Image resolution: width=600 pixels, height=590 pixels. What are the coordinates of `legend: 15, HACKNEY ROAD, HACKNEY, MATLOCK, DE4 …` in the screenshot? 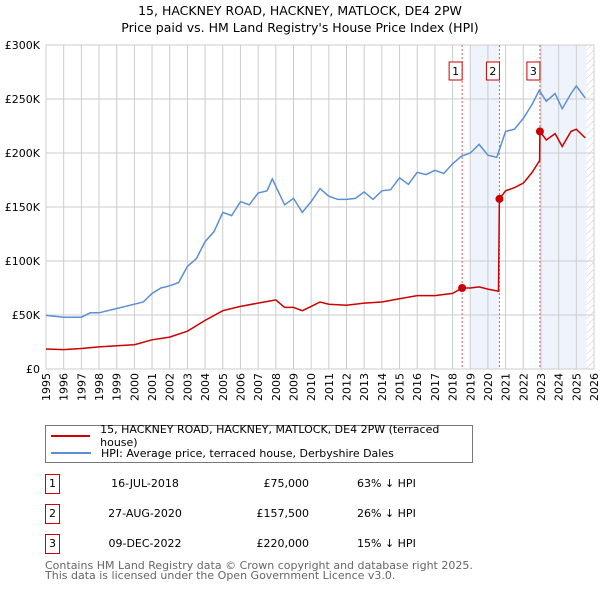 It's located at (259, 443).